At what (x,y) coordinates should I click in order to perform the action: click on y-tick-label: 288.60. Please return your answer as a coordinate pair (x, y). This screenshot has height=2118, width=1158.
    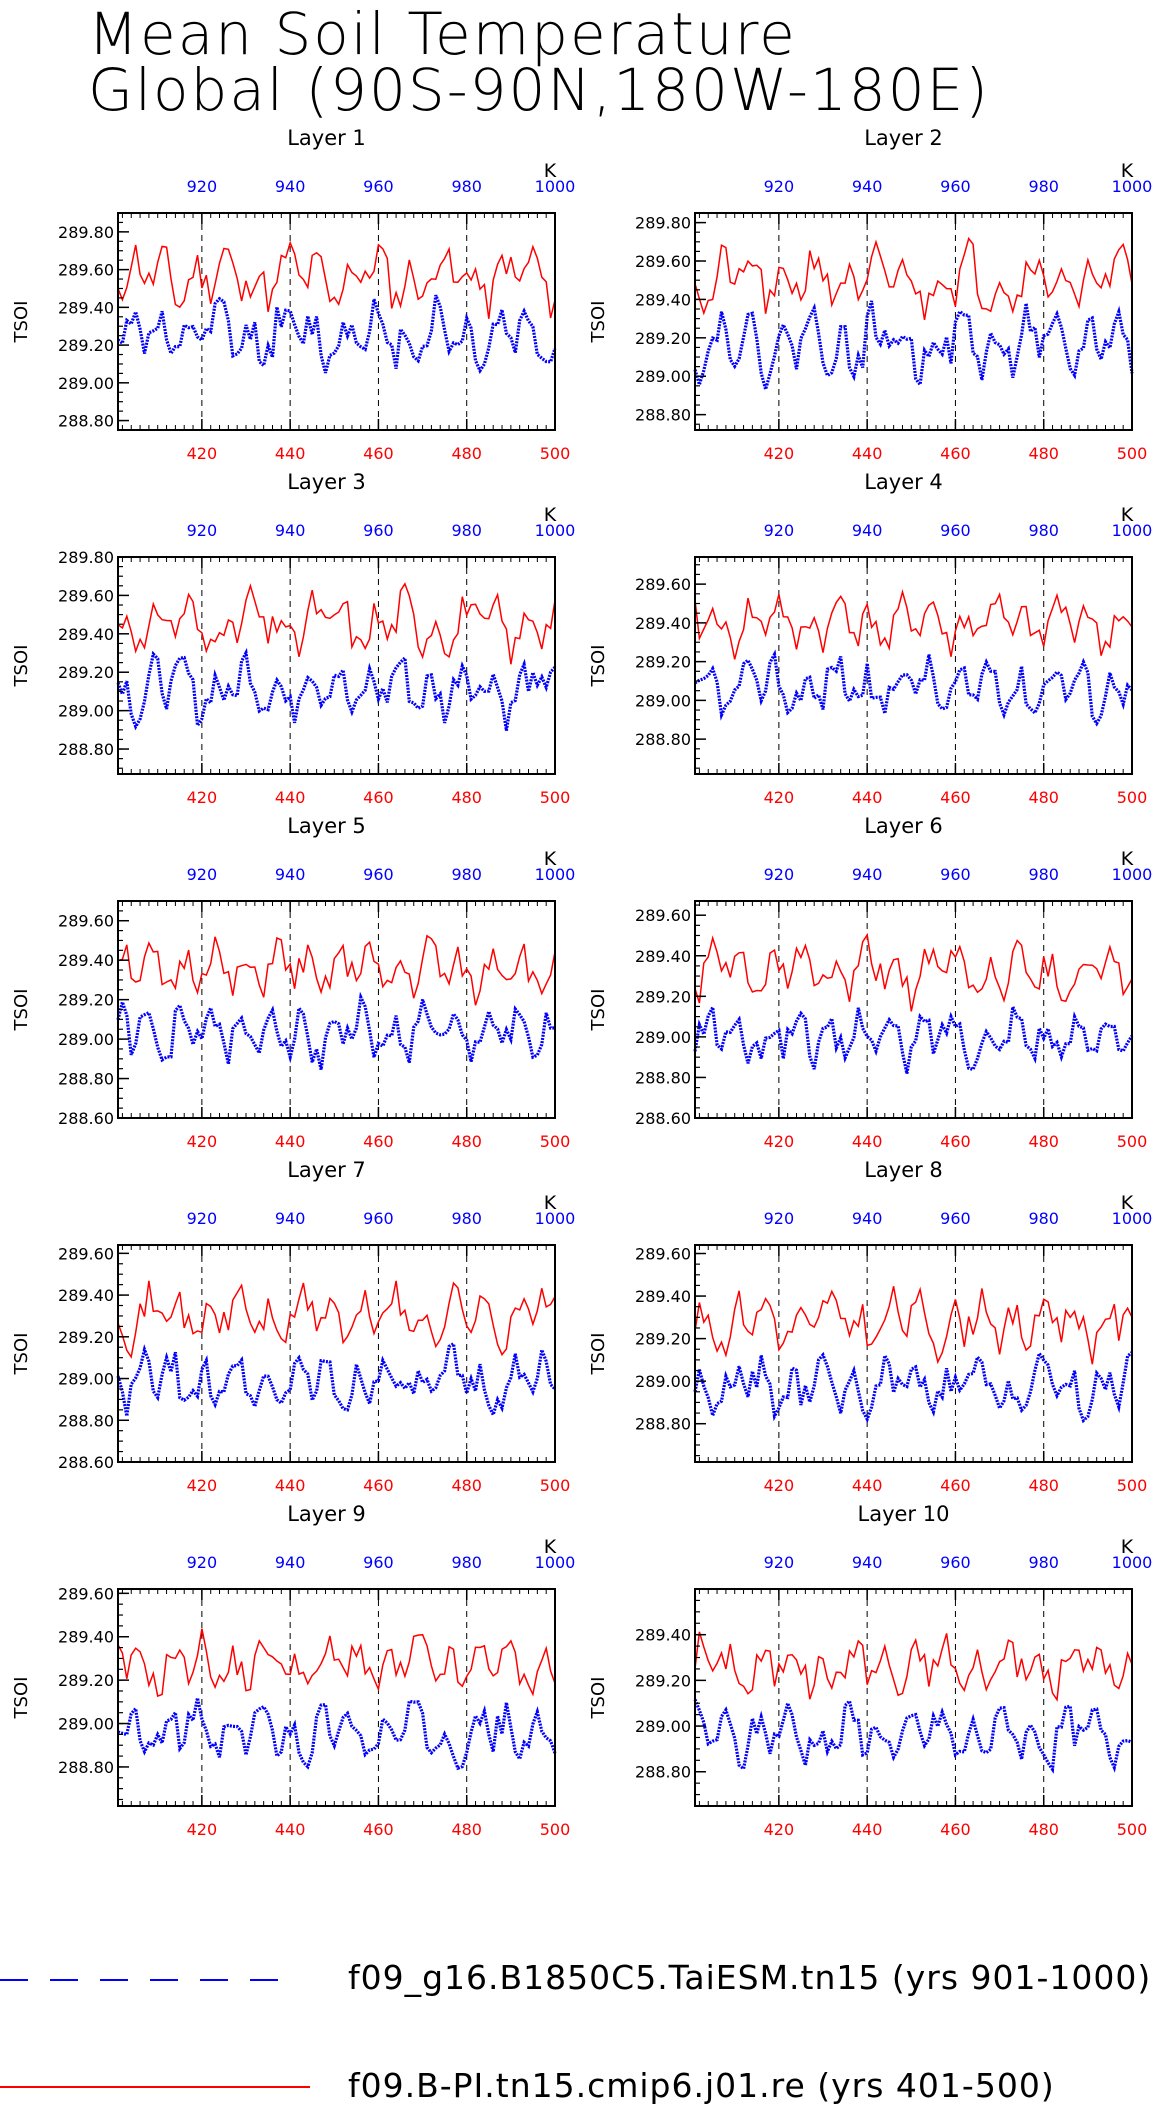
    Looking at the image, I should click on (663, 1118).